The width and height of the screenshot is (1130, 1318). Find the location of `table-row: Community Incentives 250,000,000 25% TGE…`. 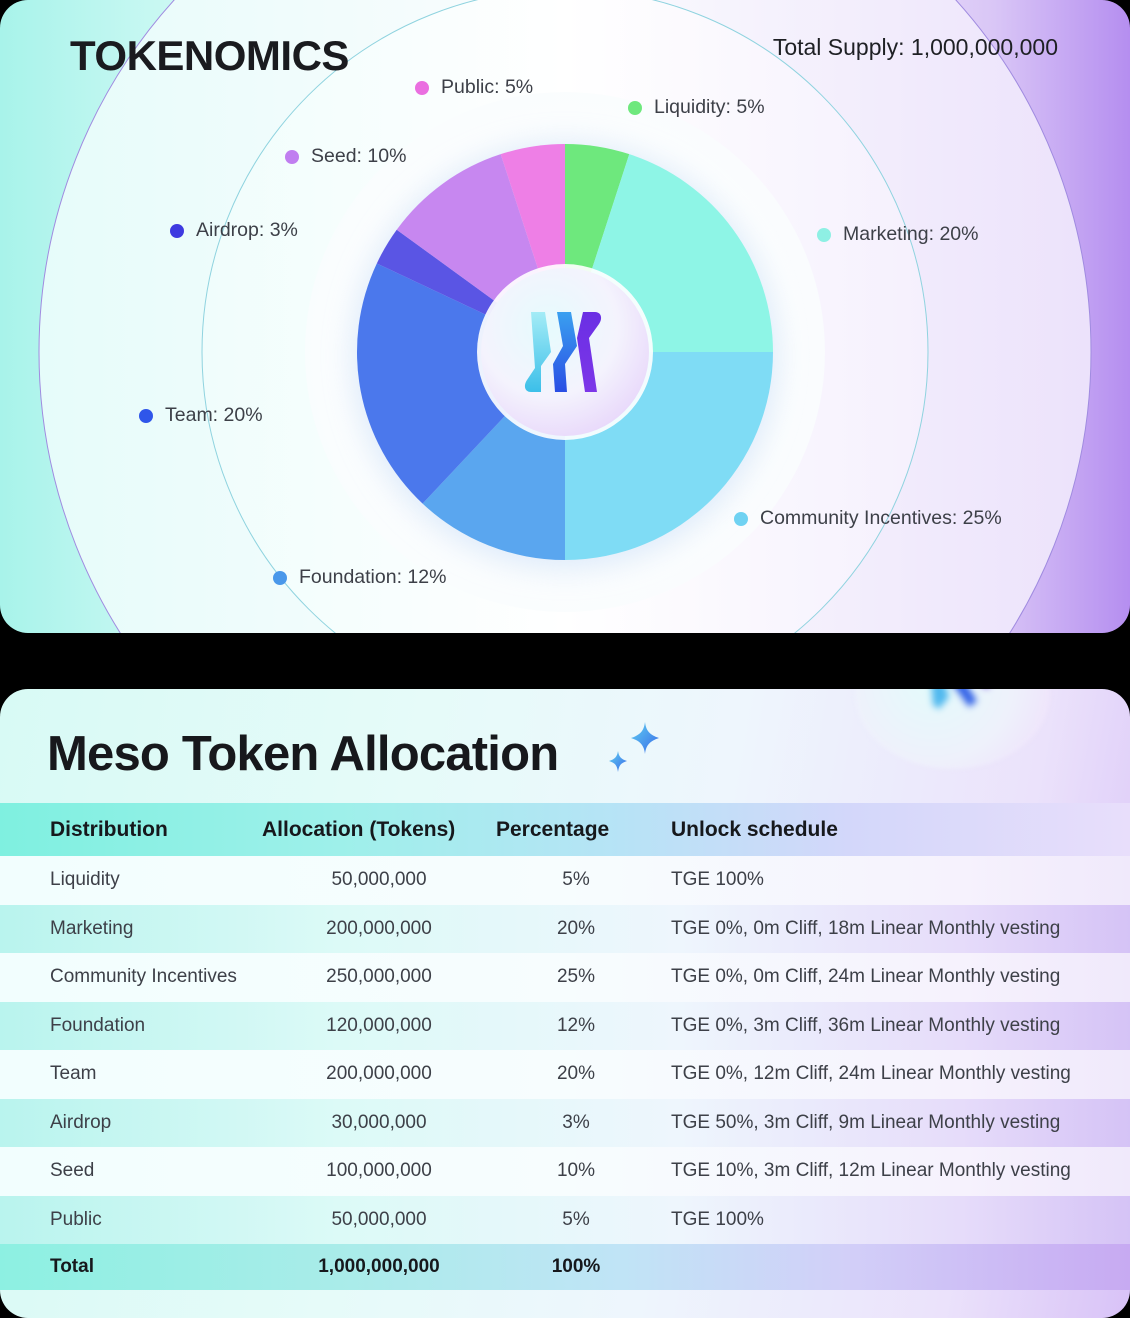

table-row: Community Incentives 250,000,000 25% TGE… is located at coordinates (565, 977).